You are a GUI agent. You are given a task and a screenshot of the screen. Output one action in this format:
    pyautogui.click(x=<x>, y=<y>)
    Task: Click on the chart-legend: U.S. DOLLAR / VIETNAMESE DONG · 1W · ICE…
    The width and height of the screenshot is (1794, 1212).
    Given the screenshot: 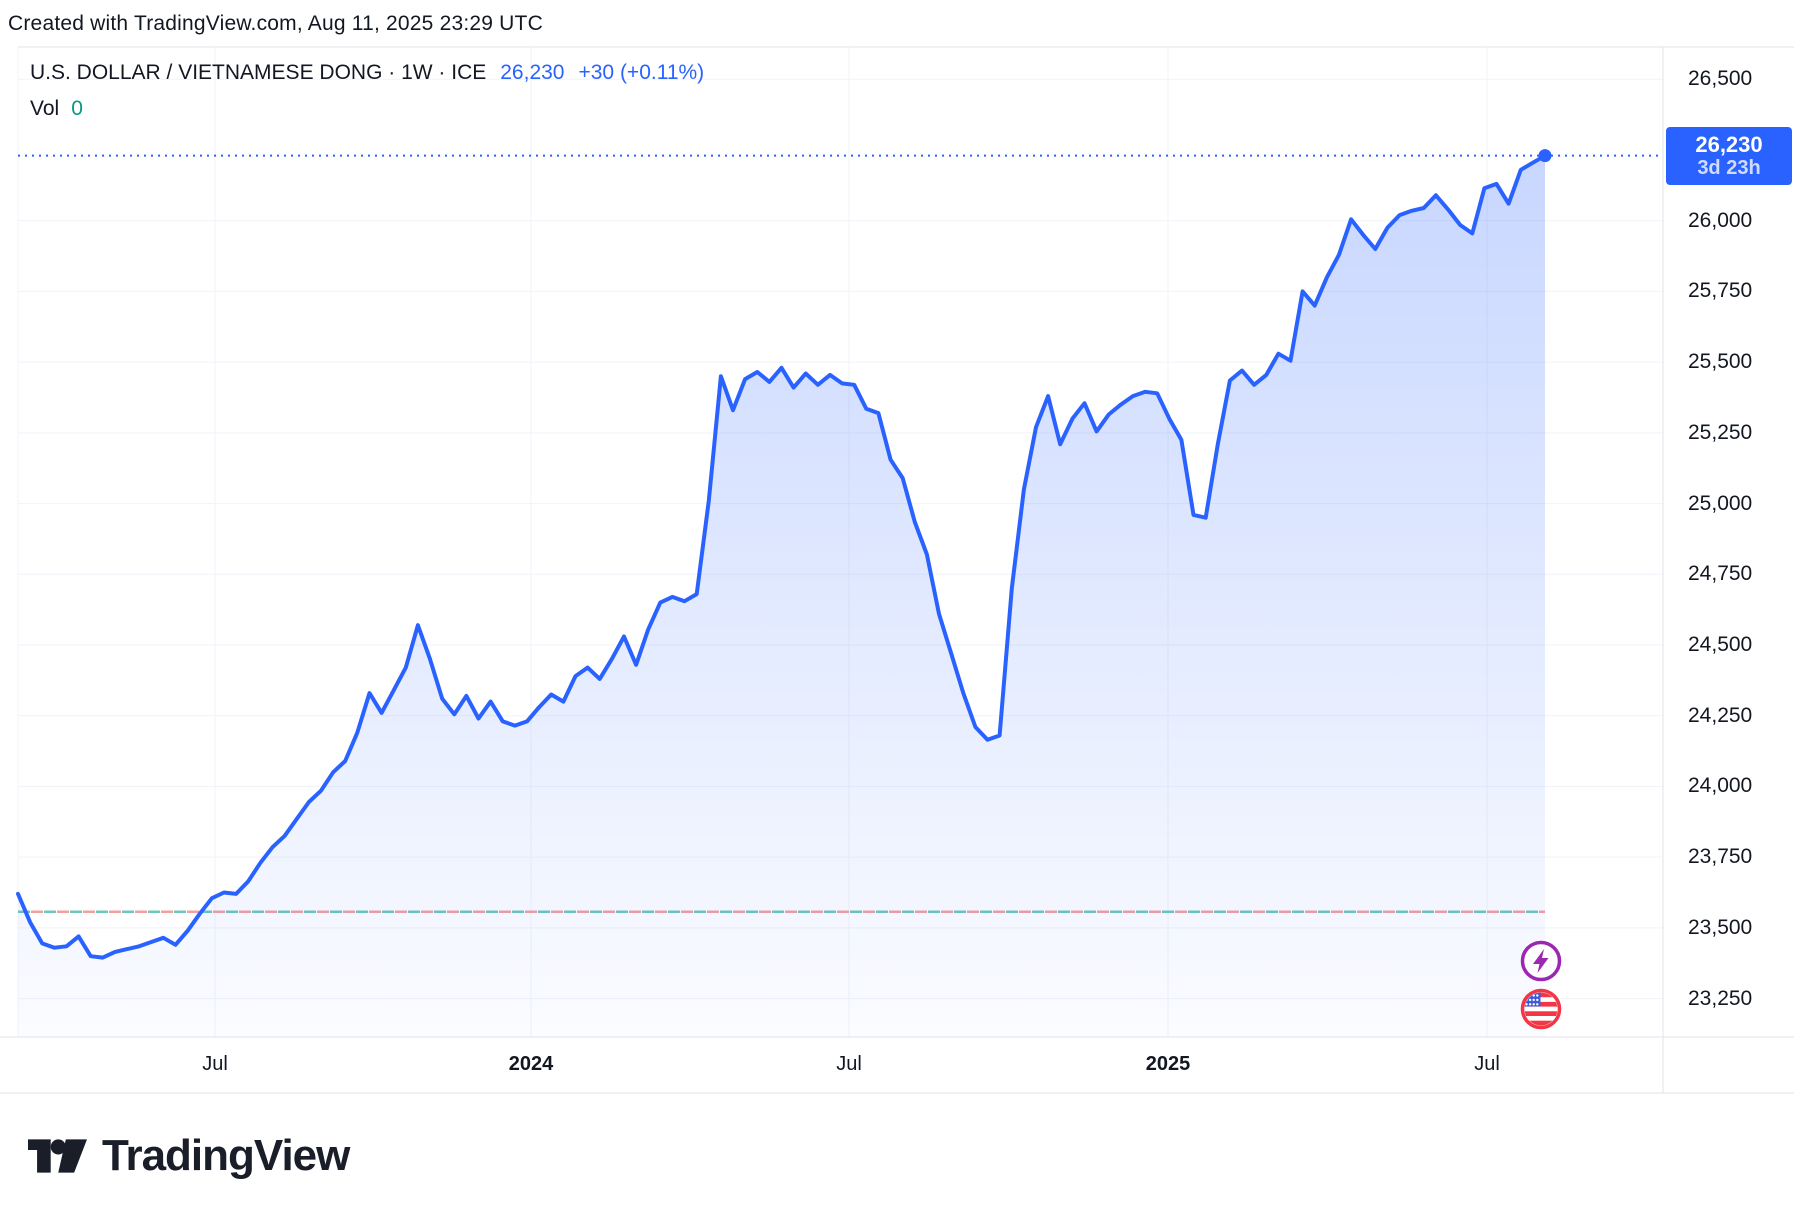 What is the action you would take?
    pyautogui.click(x=367, y=91)
    